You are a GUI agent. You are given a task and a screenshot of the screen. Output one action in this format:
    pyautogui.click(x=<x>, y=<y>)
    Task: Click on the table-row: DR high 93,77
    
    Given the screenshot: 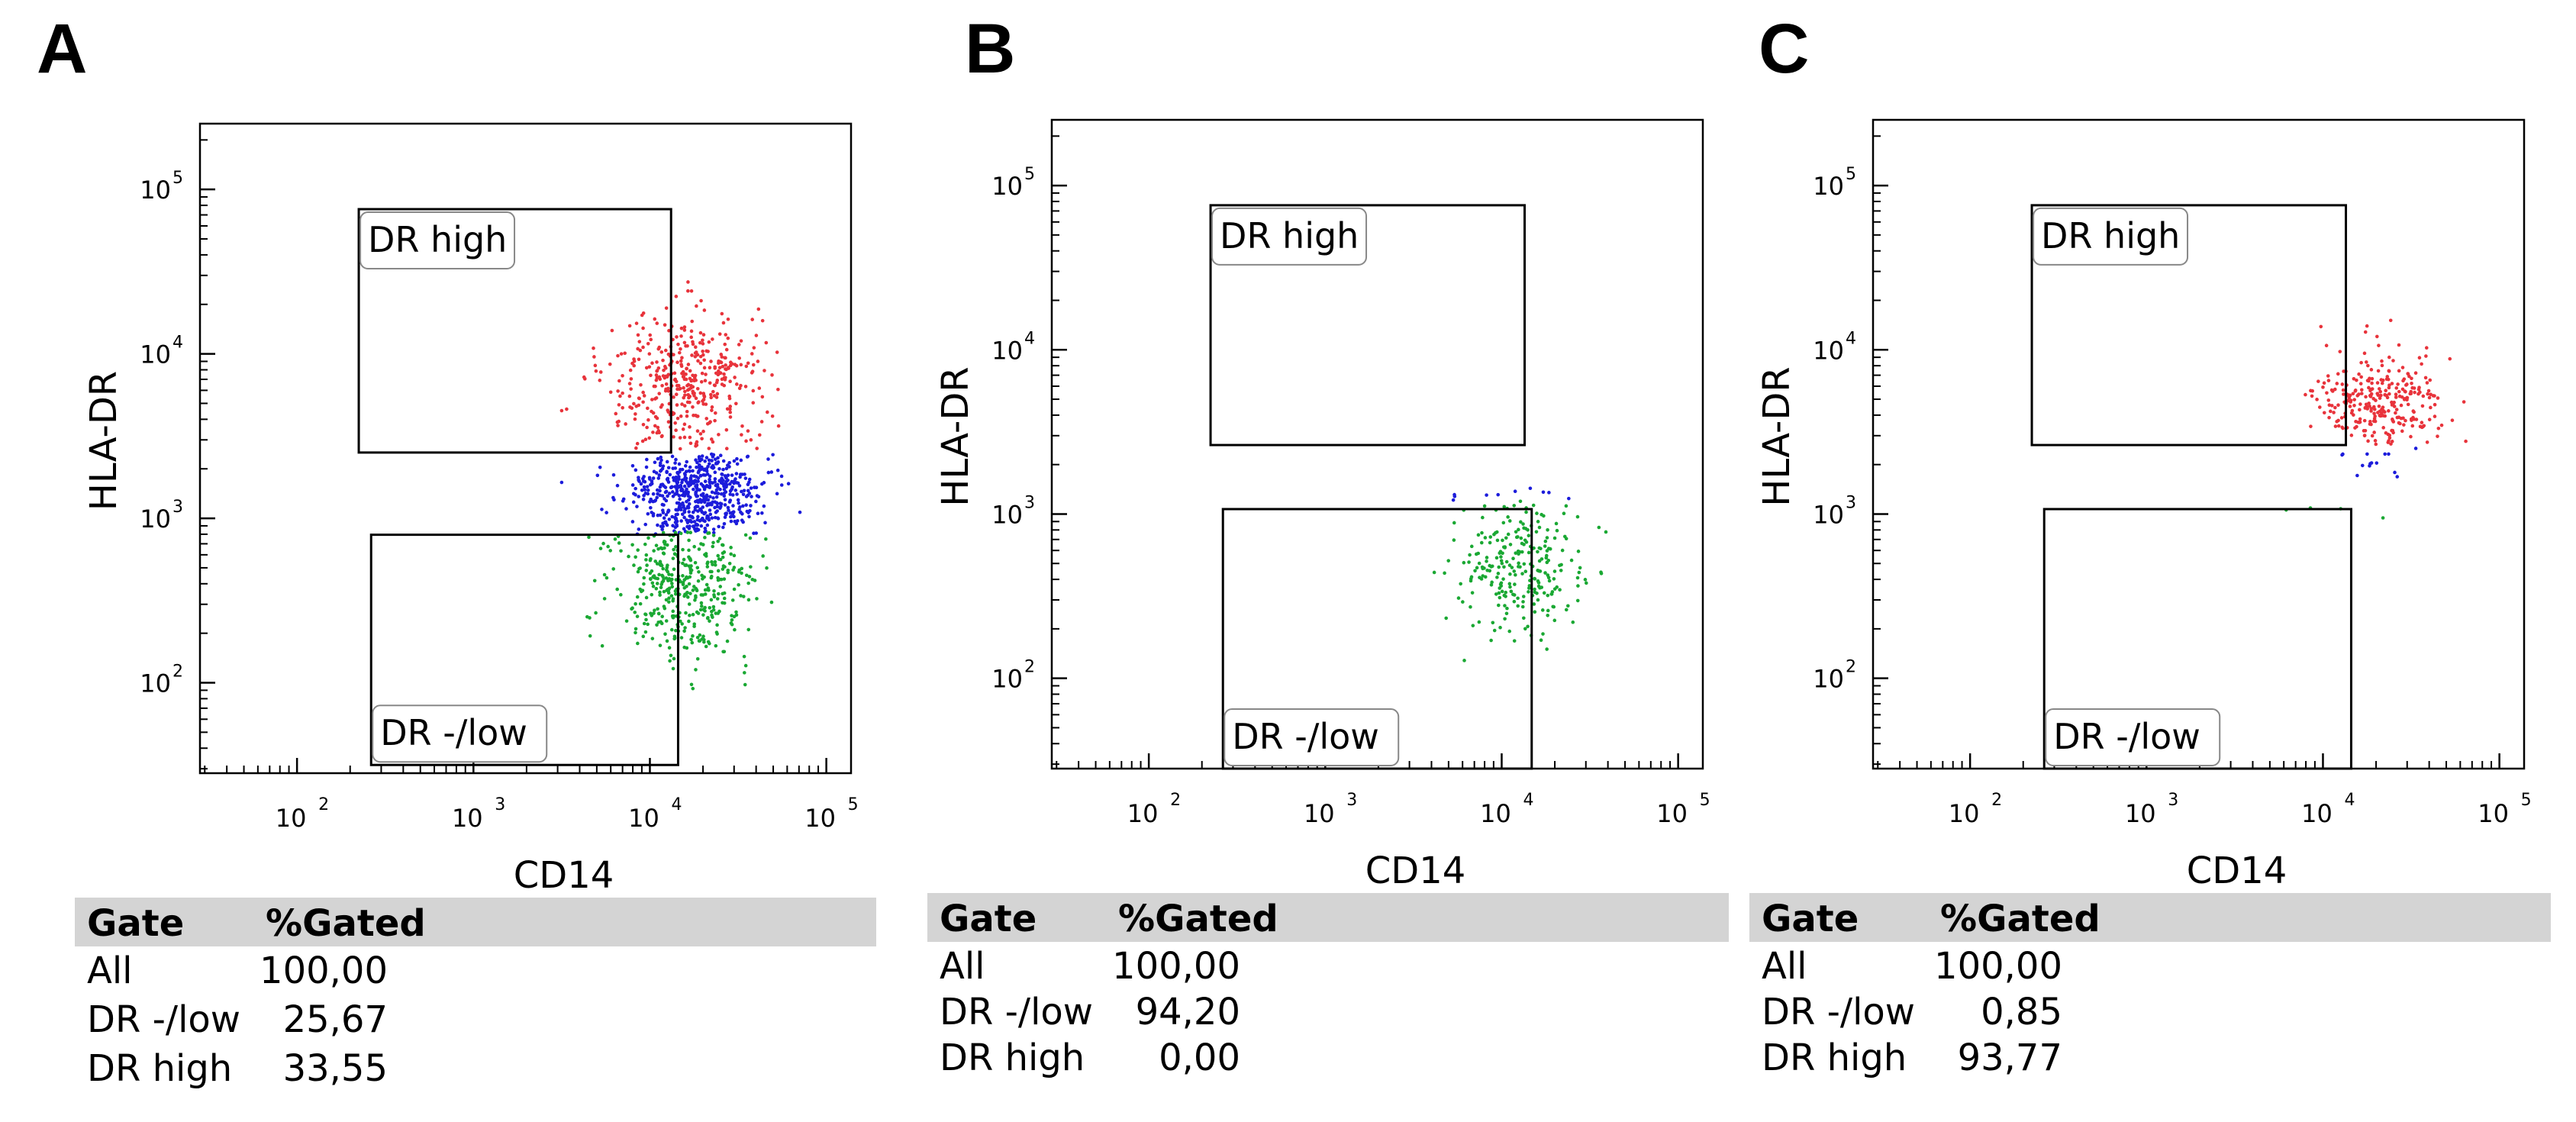 What is the action you would take?
    pyautogui.click(x=2150, y=1061)
    